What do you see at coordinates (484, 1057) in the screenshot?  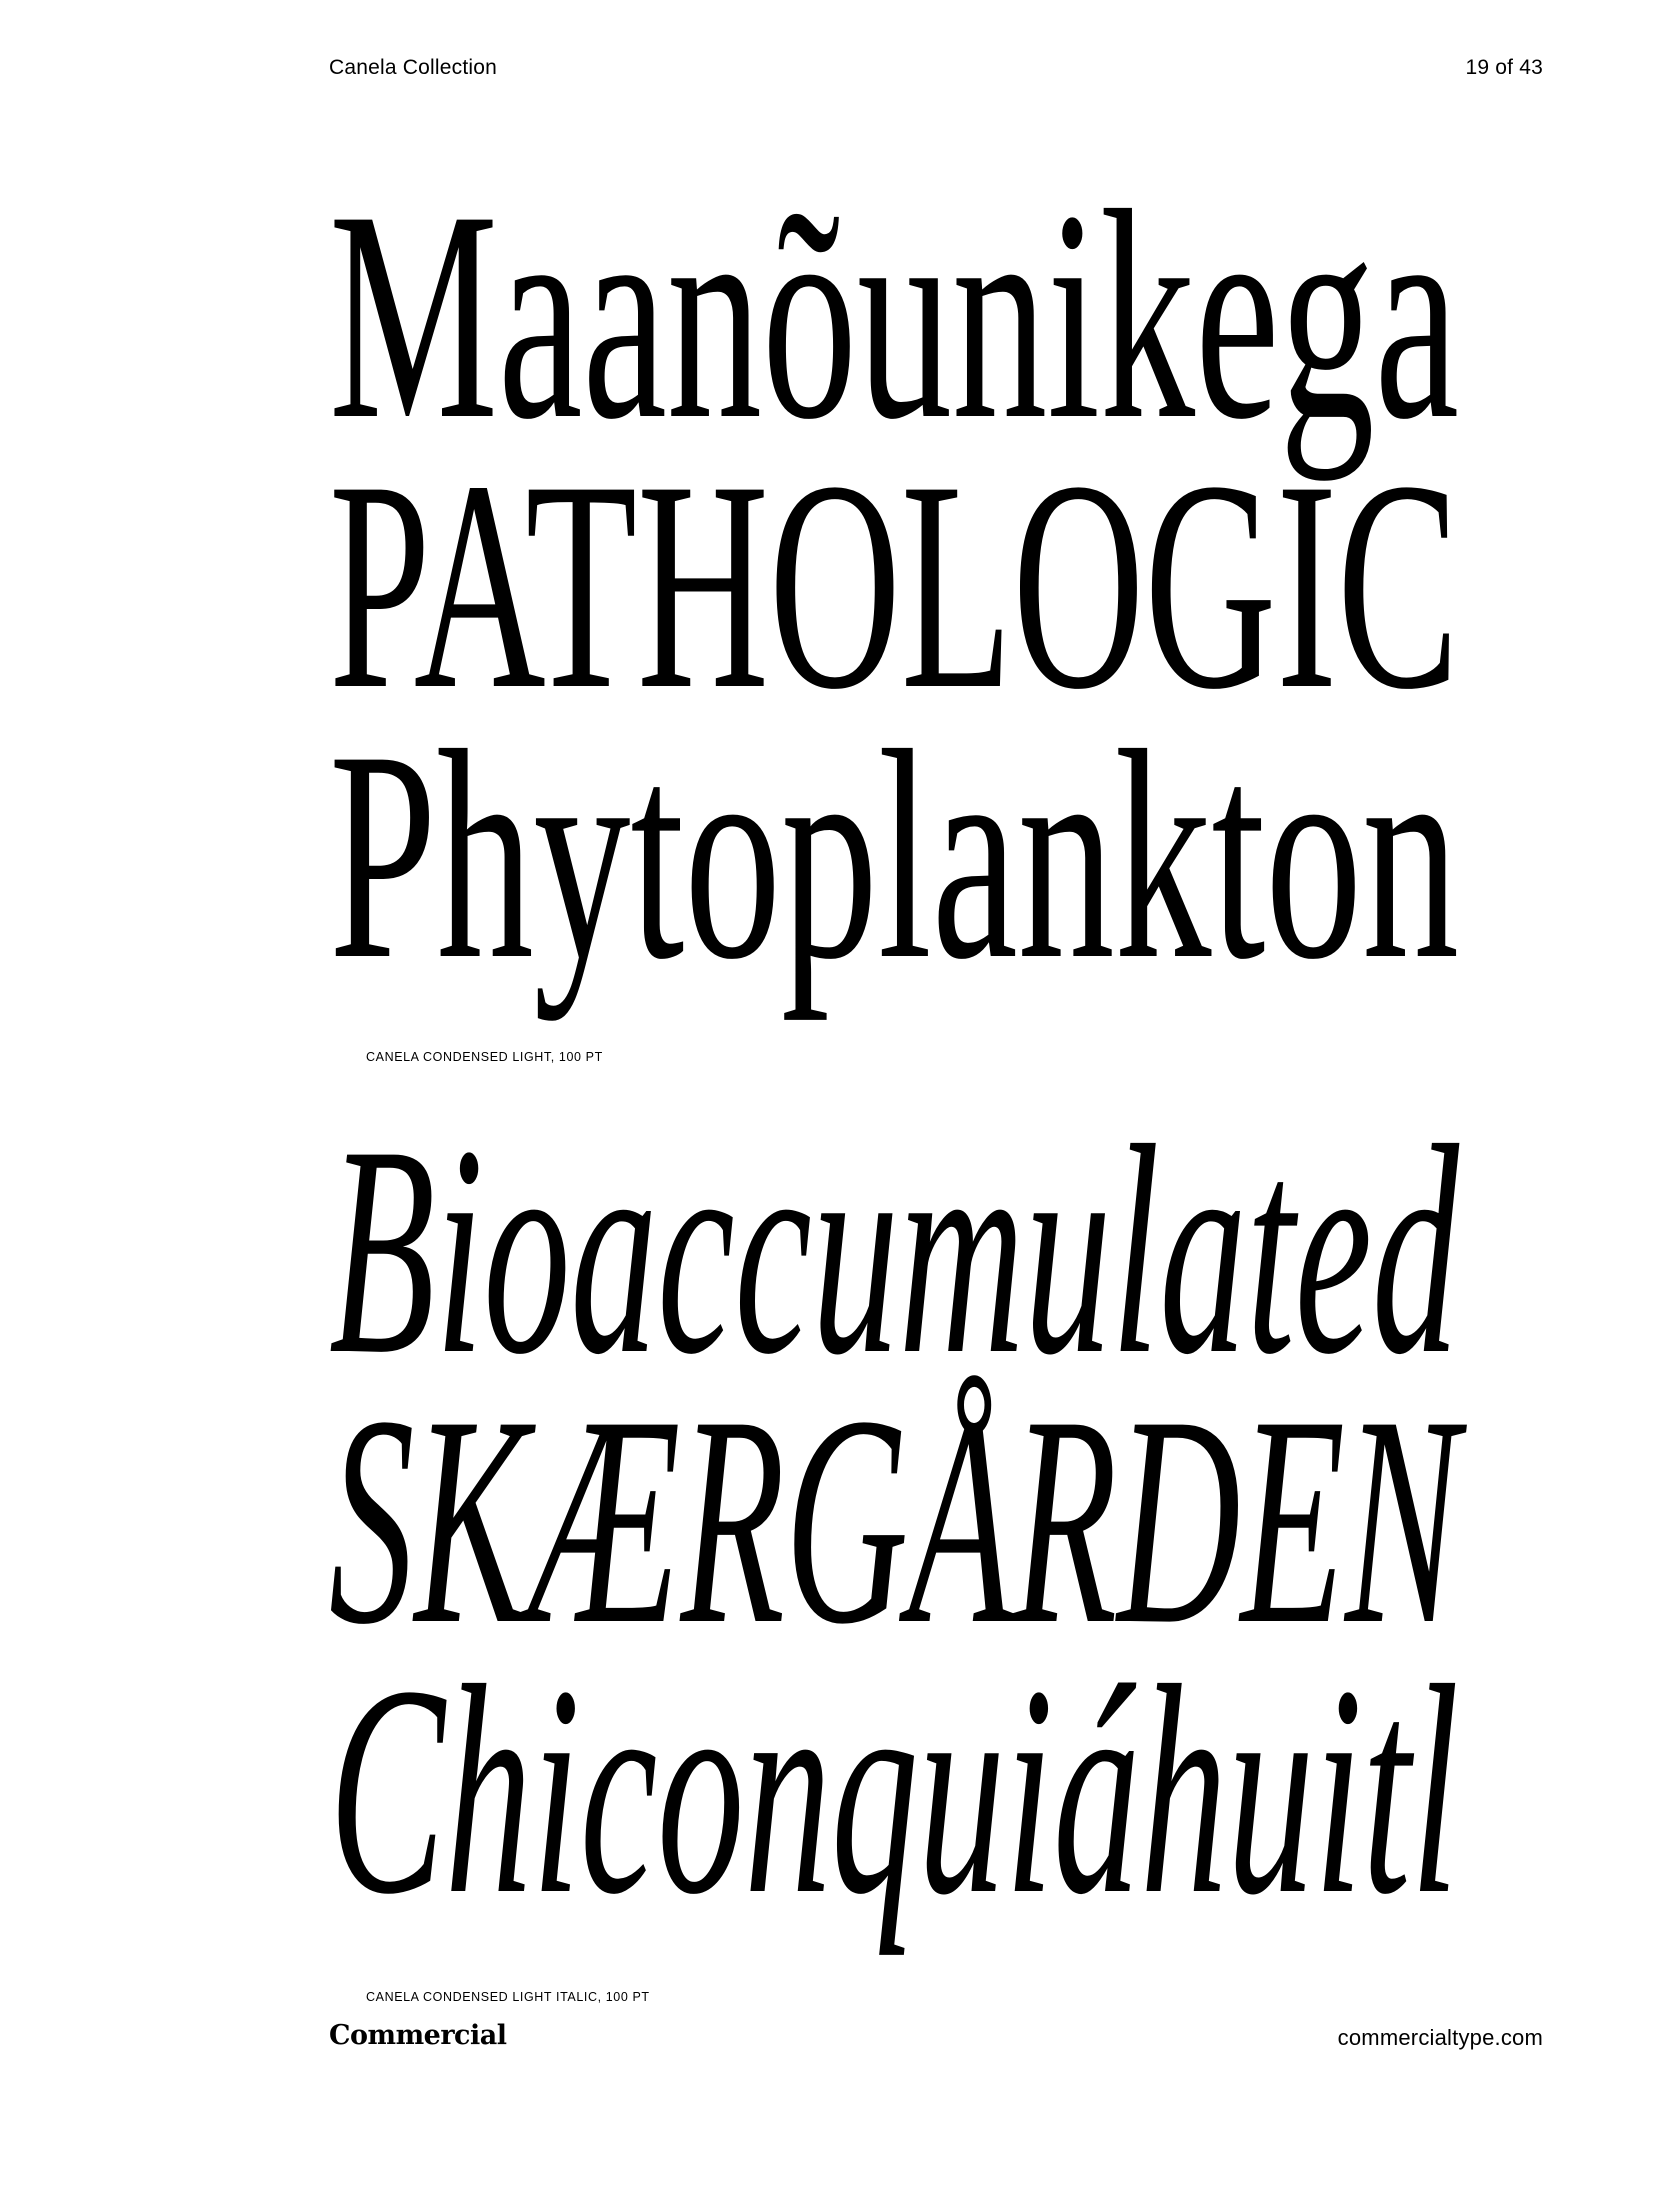 I see `specimen-caption: CANELA CONDENSED LIGHT, 100 PT` at bounding box center [484, 1057].